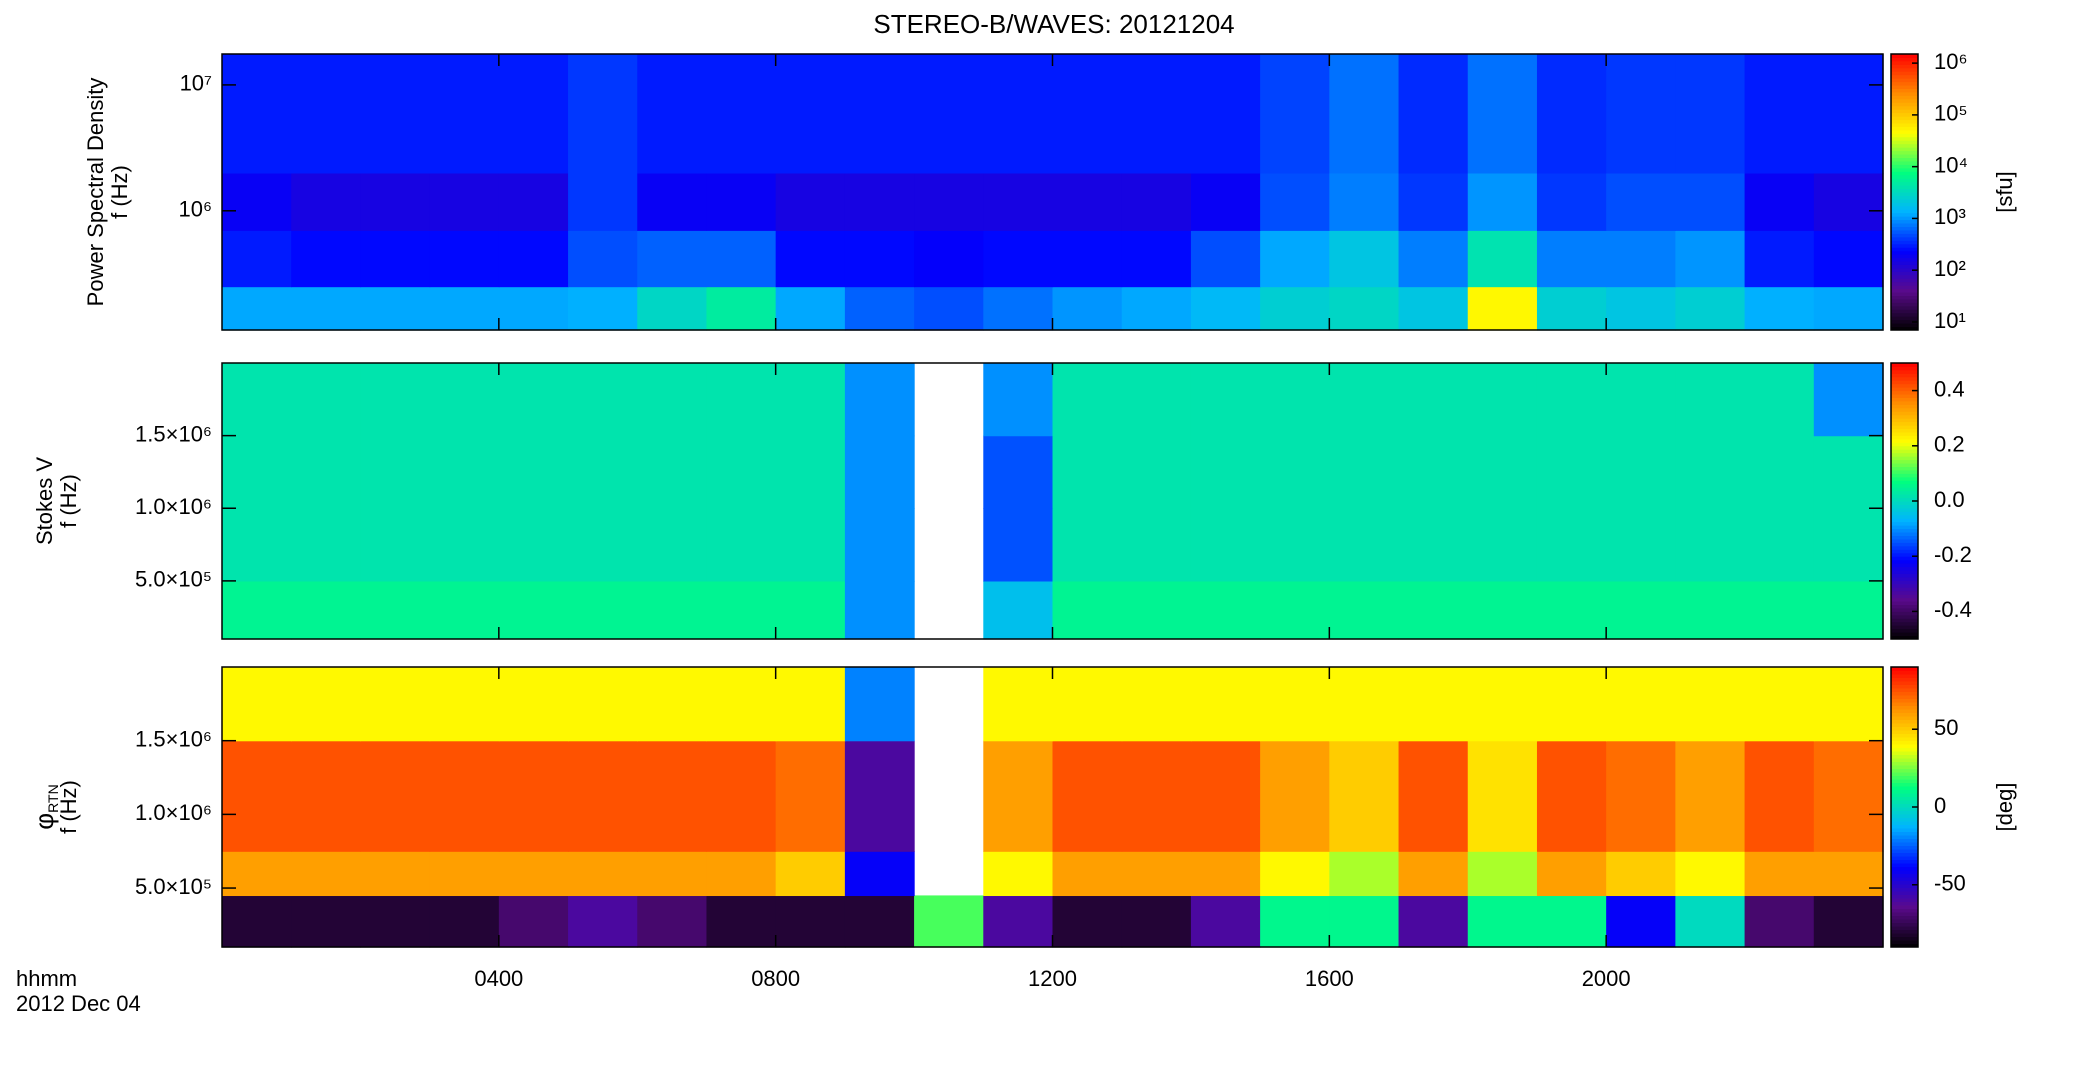 This screenshot has width=2096, height=1080. I want to click on y-axis-label: Power Spectral Density, so click(95, 192).